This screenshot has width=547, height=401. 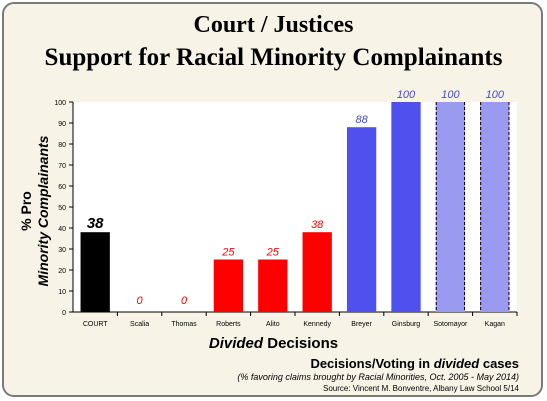 What do you see at coordinates (361, 120) in the screenshot?
I see `data-label: 88` at bounding box center [361, 120].